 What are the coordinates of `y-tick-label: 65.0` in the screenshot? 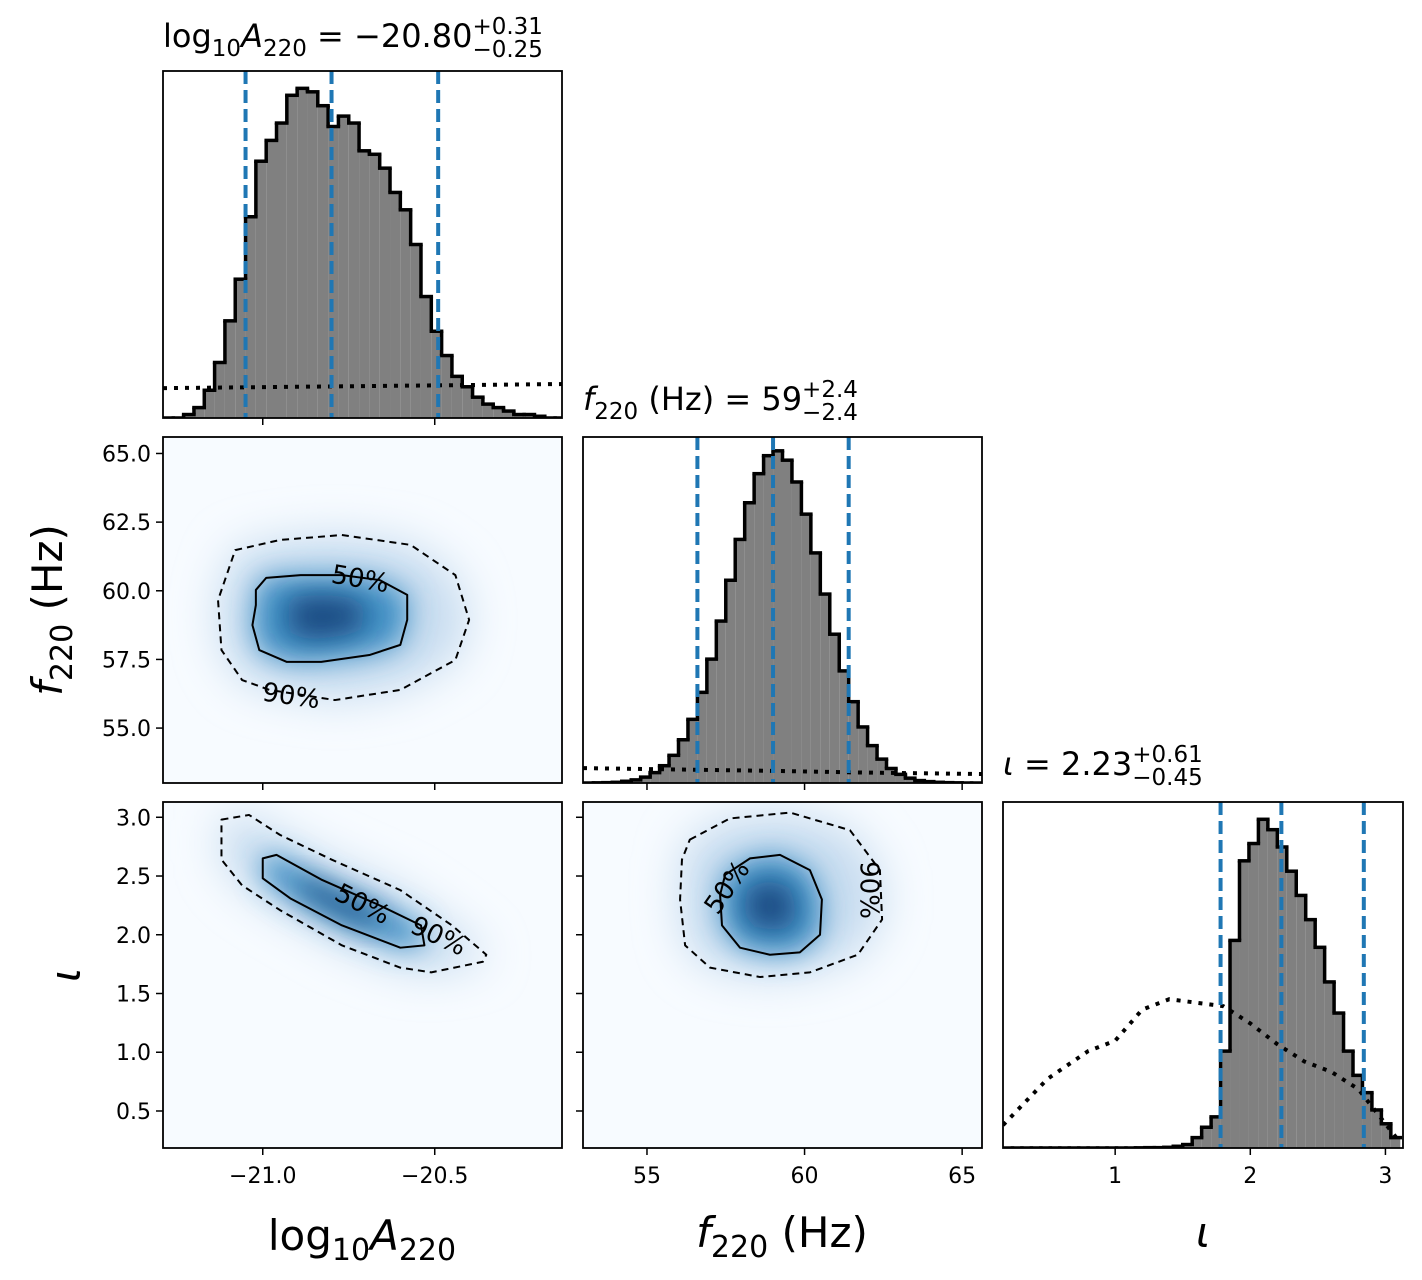 It's located at (126, 454).